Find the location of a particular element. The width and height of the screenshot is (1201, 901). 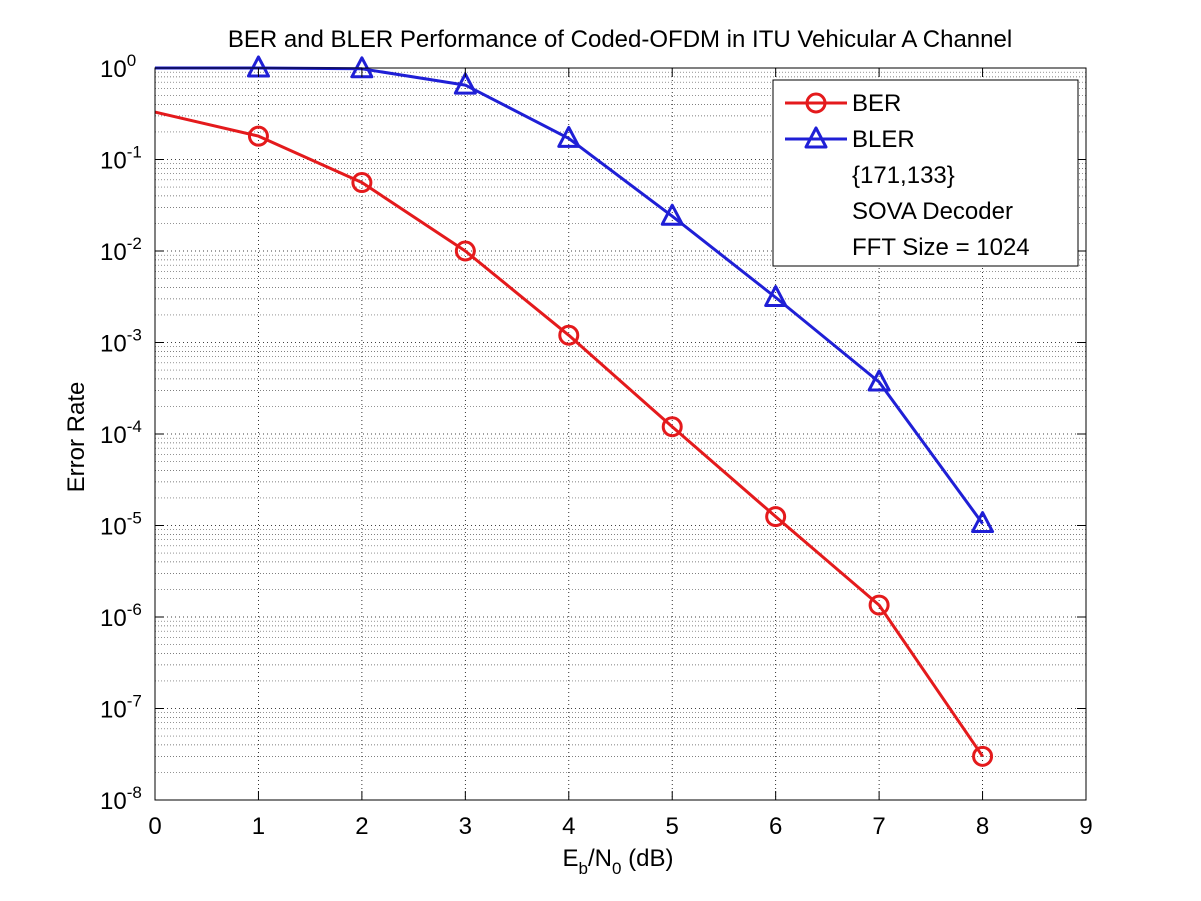

x-axis-label-sub1: b is located at coordinates (583, 868).